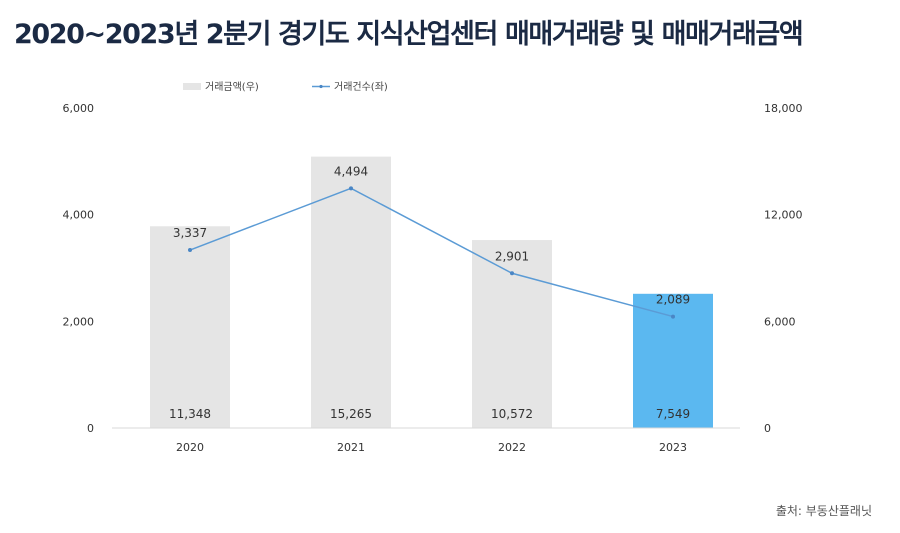  Describe the element at coordinates (351, 447) in the screenshot. I see `x-tick-label: 2021` at that location.